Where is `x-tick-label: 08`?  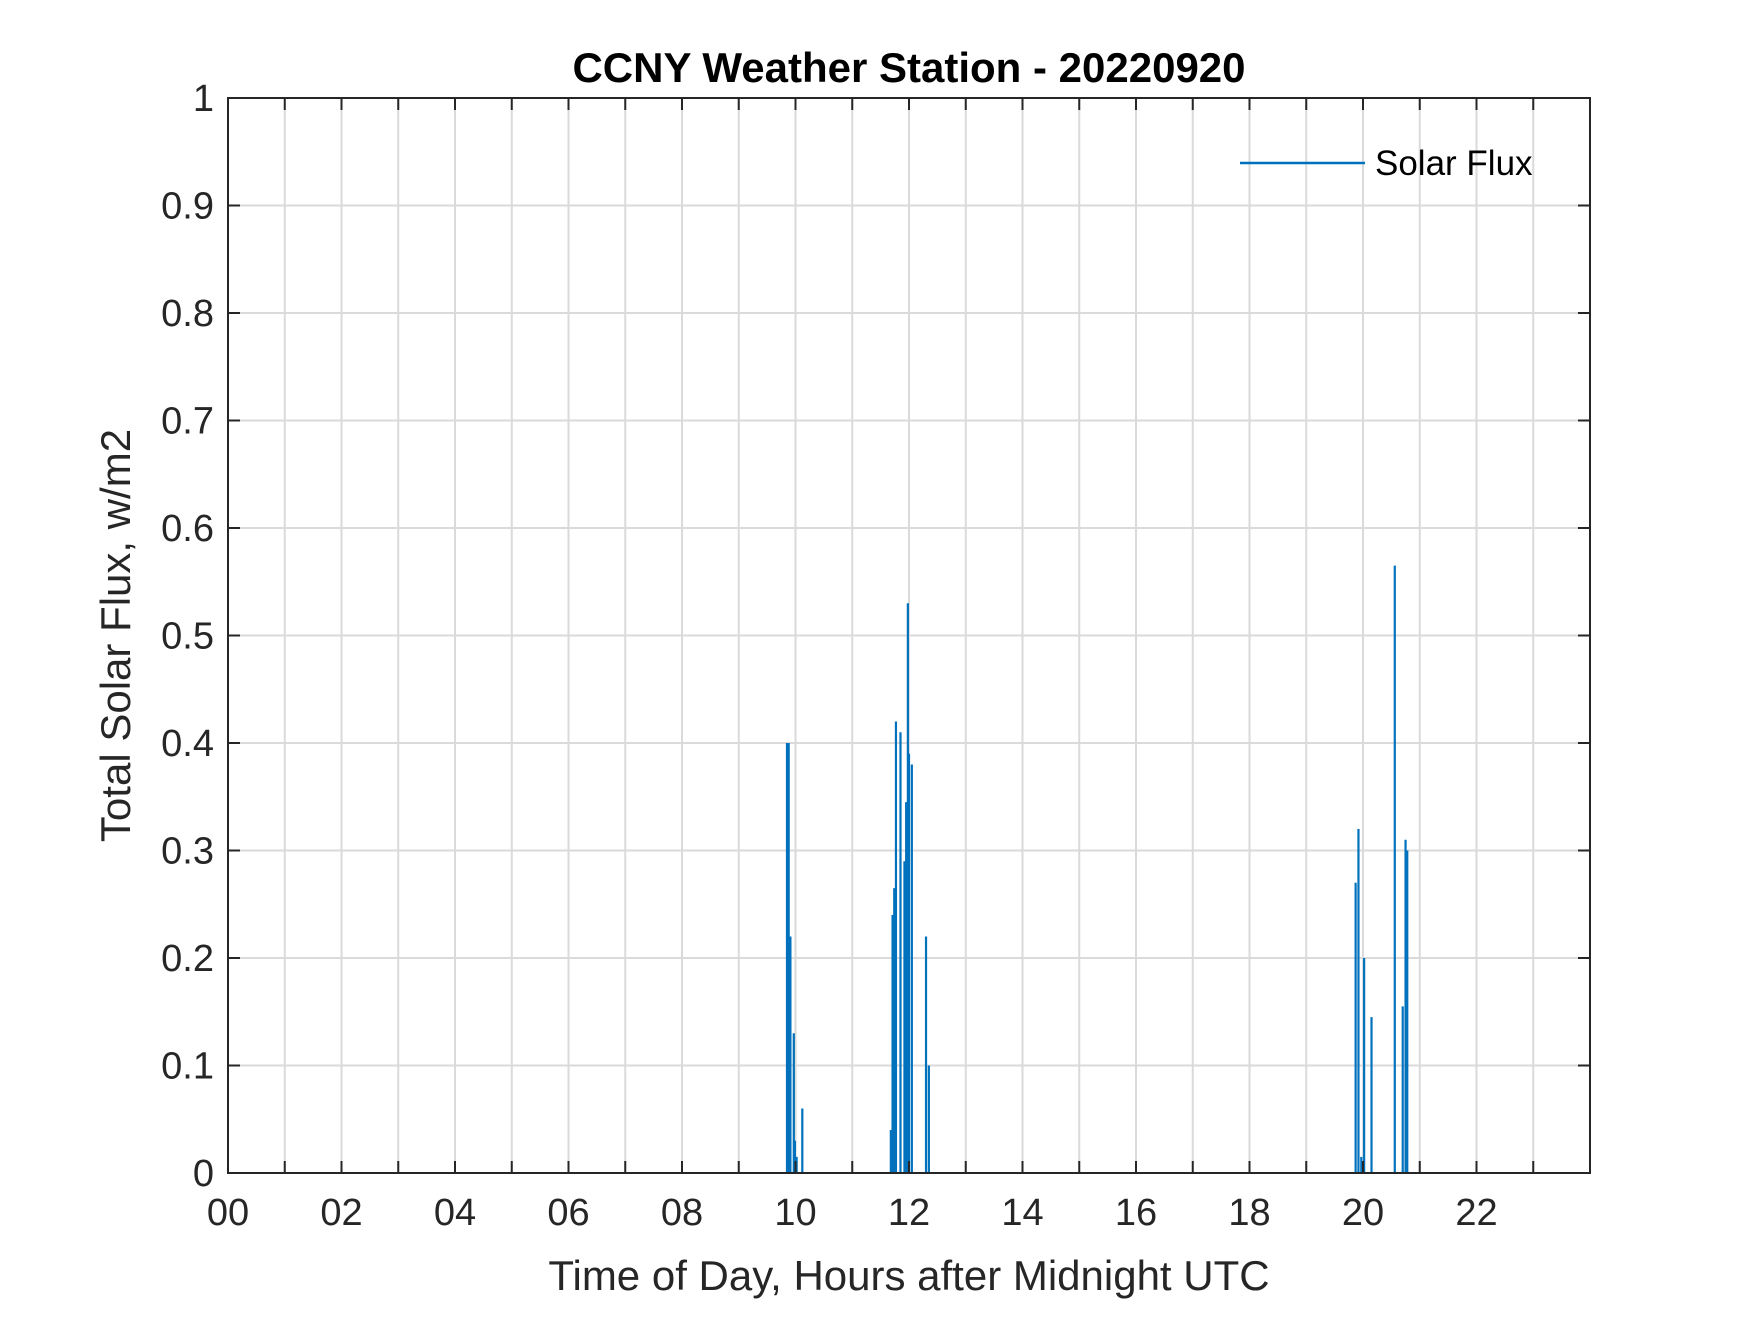 x-tick-label: 08 is located at coordinates (682, 1213).